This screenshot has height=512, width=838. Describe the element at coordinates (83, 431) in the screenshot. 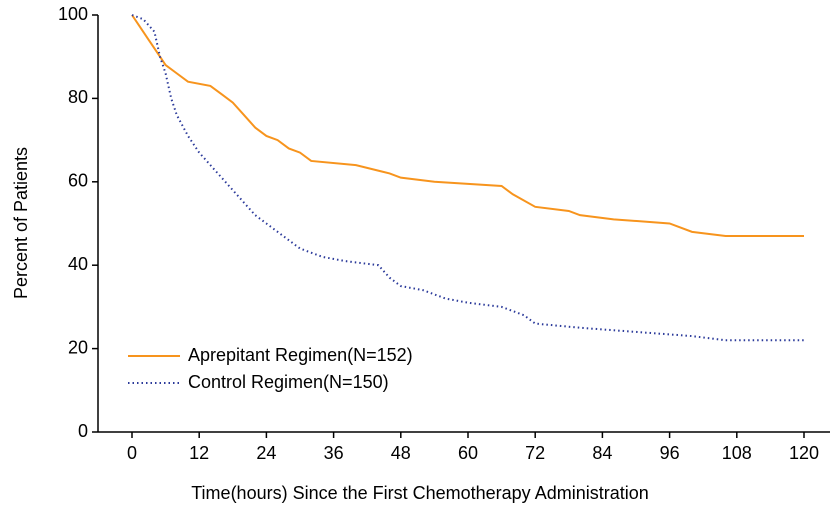

I see `y-tick-label: 0` at that location.